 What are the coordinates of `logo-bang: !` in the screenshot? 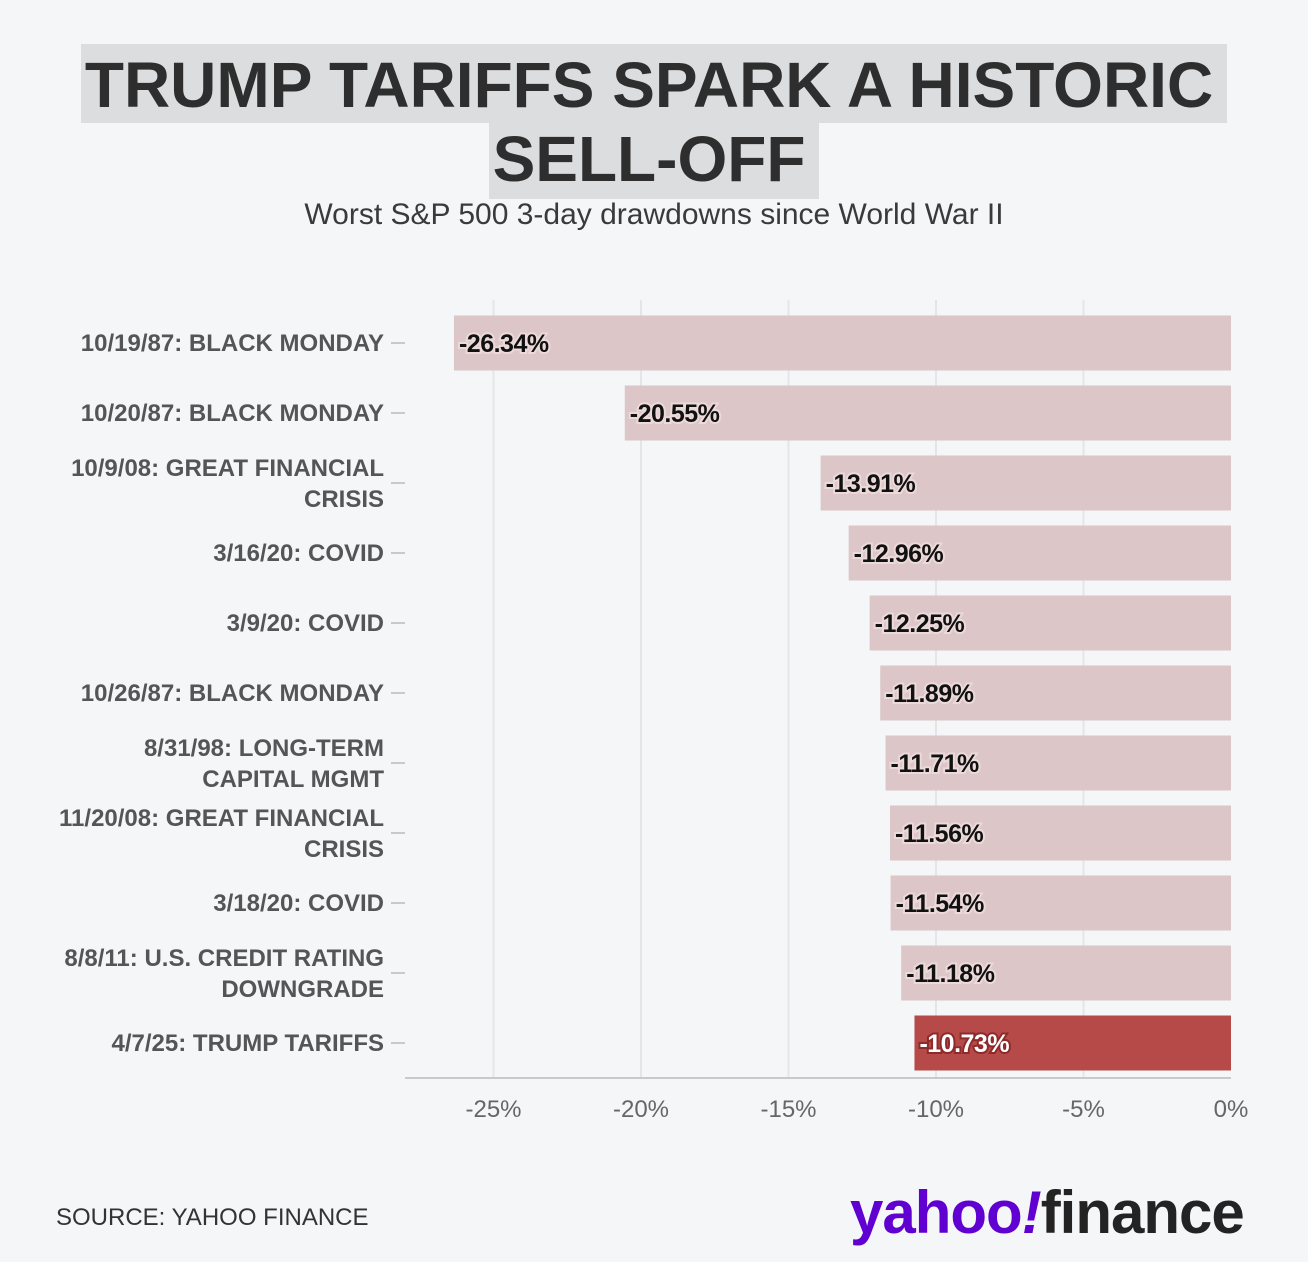 It's located at (1031, 1212).